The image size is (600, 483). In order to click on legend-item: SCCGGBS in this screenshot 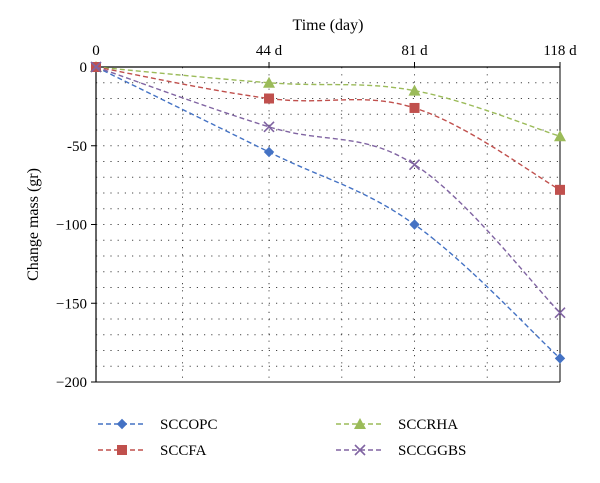, I will do `click(401, 451)`.